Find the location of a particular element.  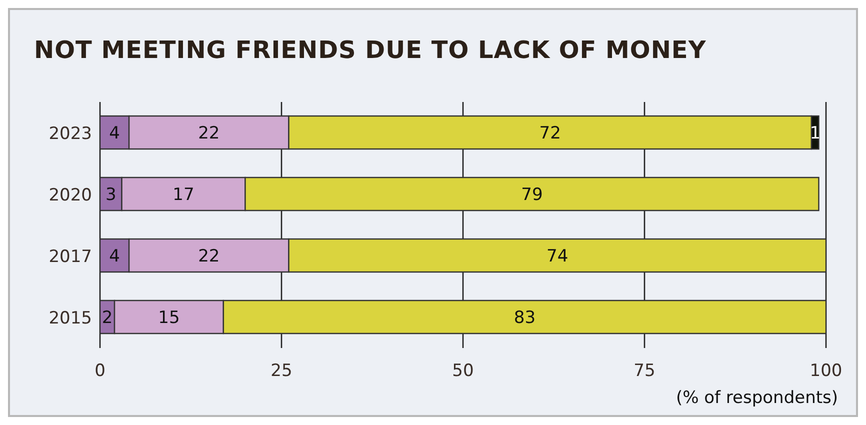

data-label: 17 is located at coordinates (183, 195).